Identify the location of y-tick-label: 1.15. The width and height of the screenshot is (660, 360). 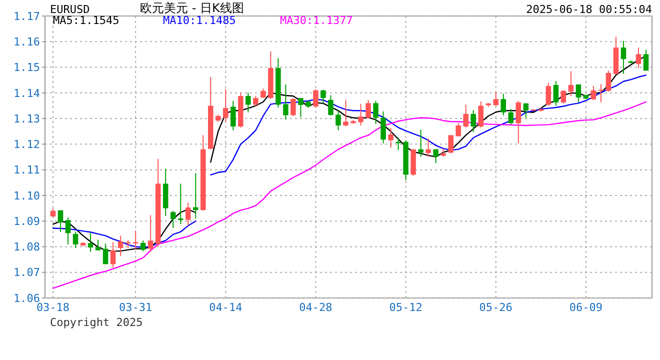
(27, 67).